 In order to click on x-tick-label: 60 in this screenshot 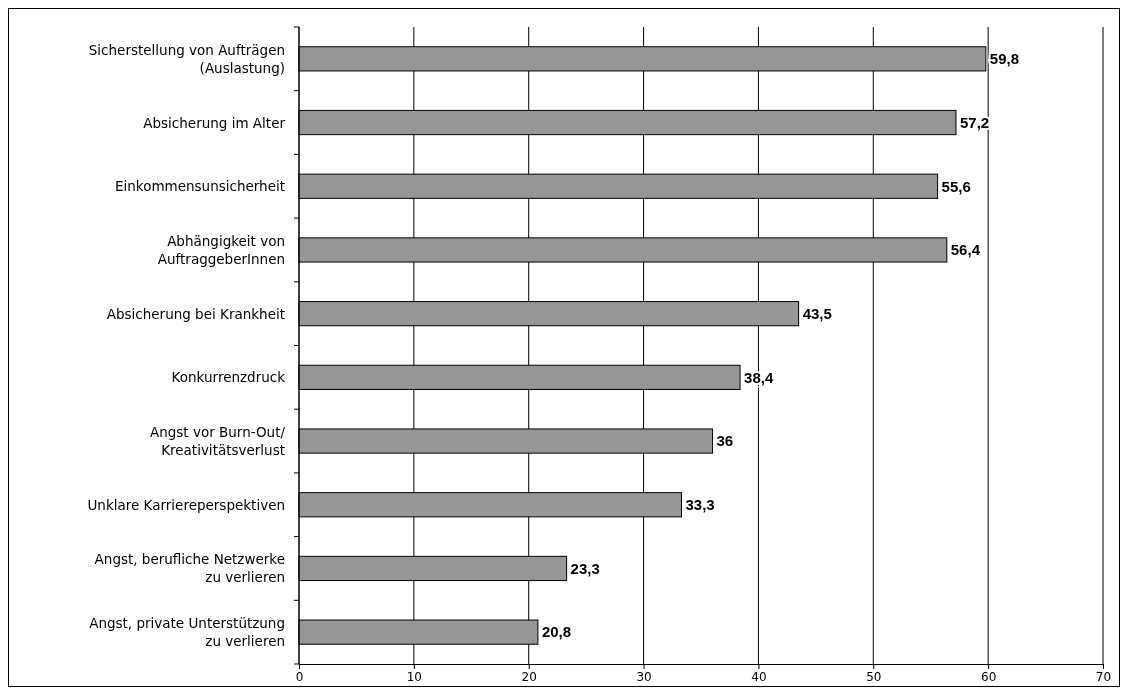, I will do `click(989, 676)`.